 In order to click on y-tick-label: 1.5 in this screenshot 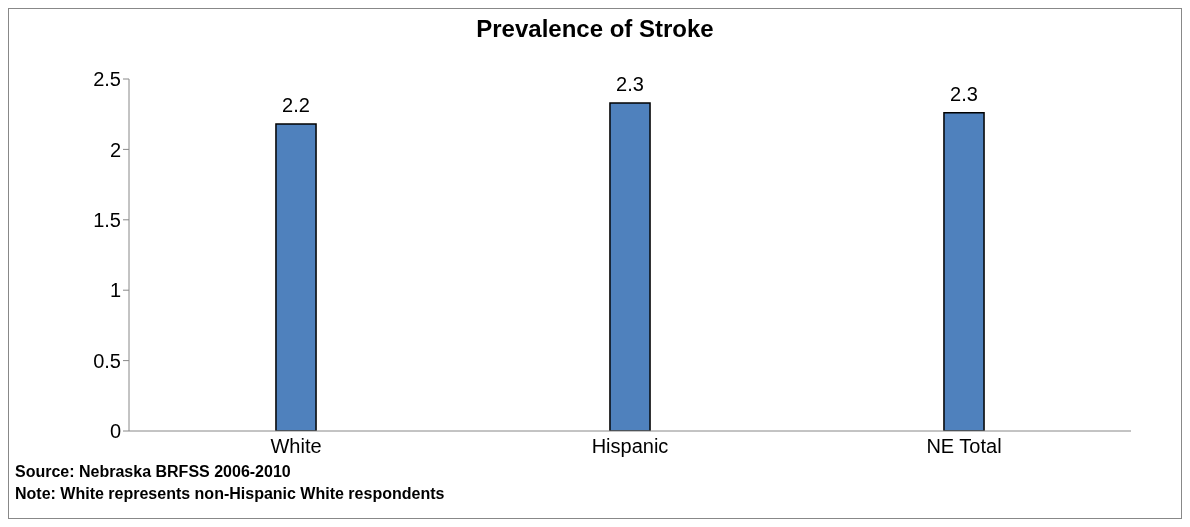, I will do `click(107, 219)`.